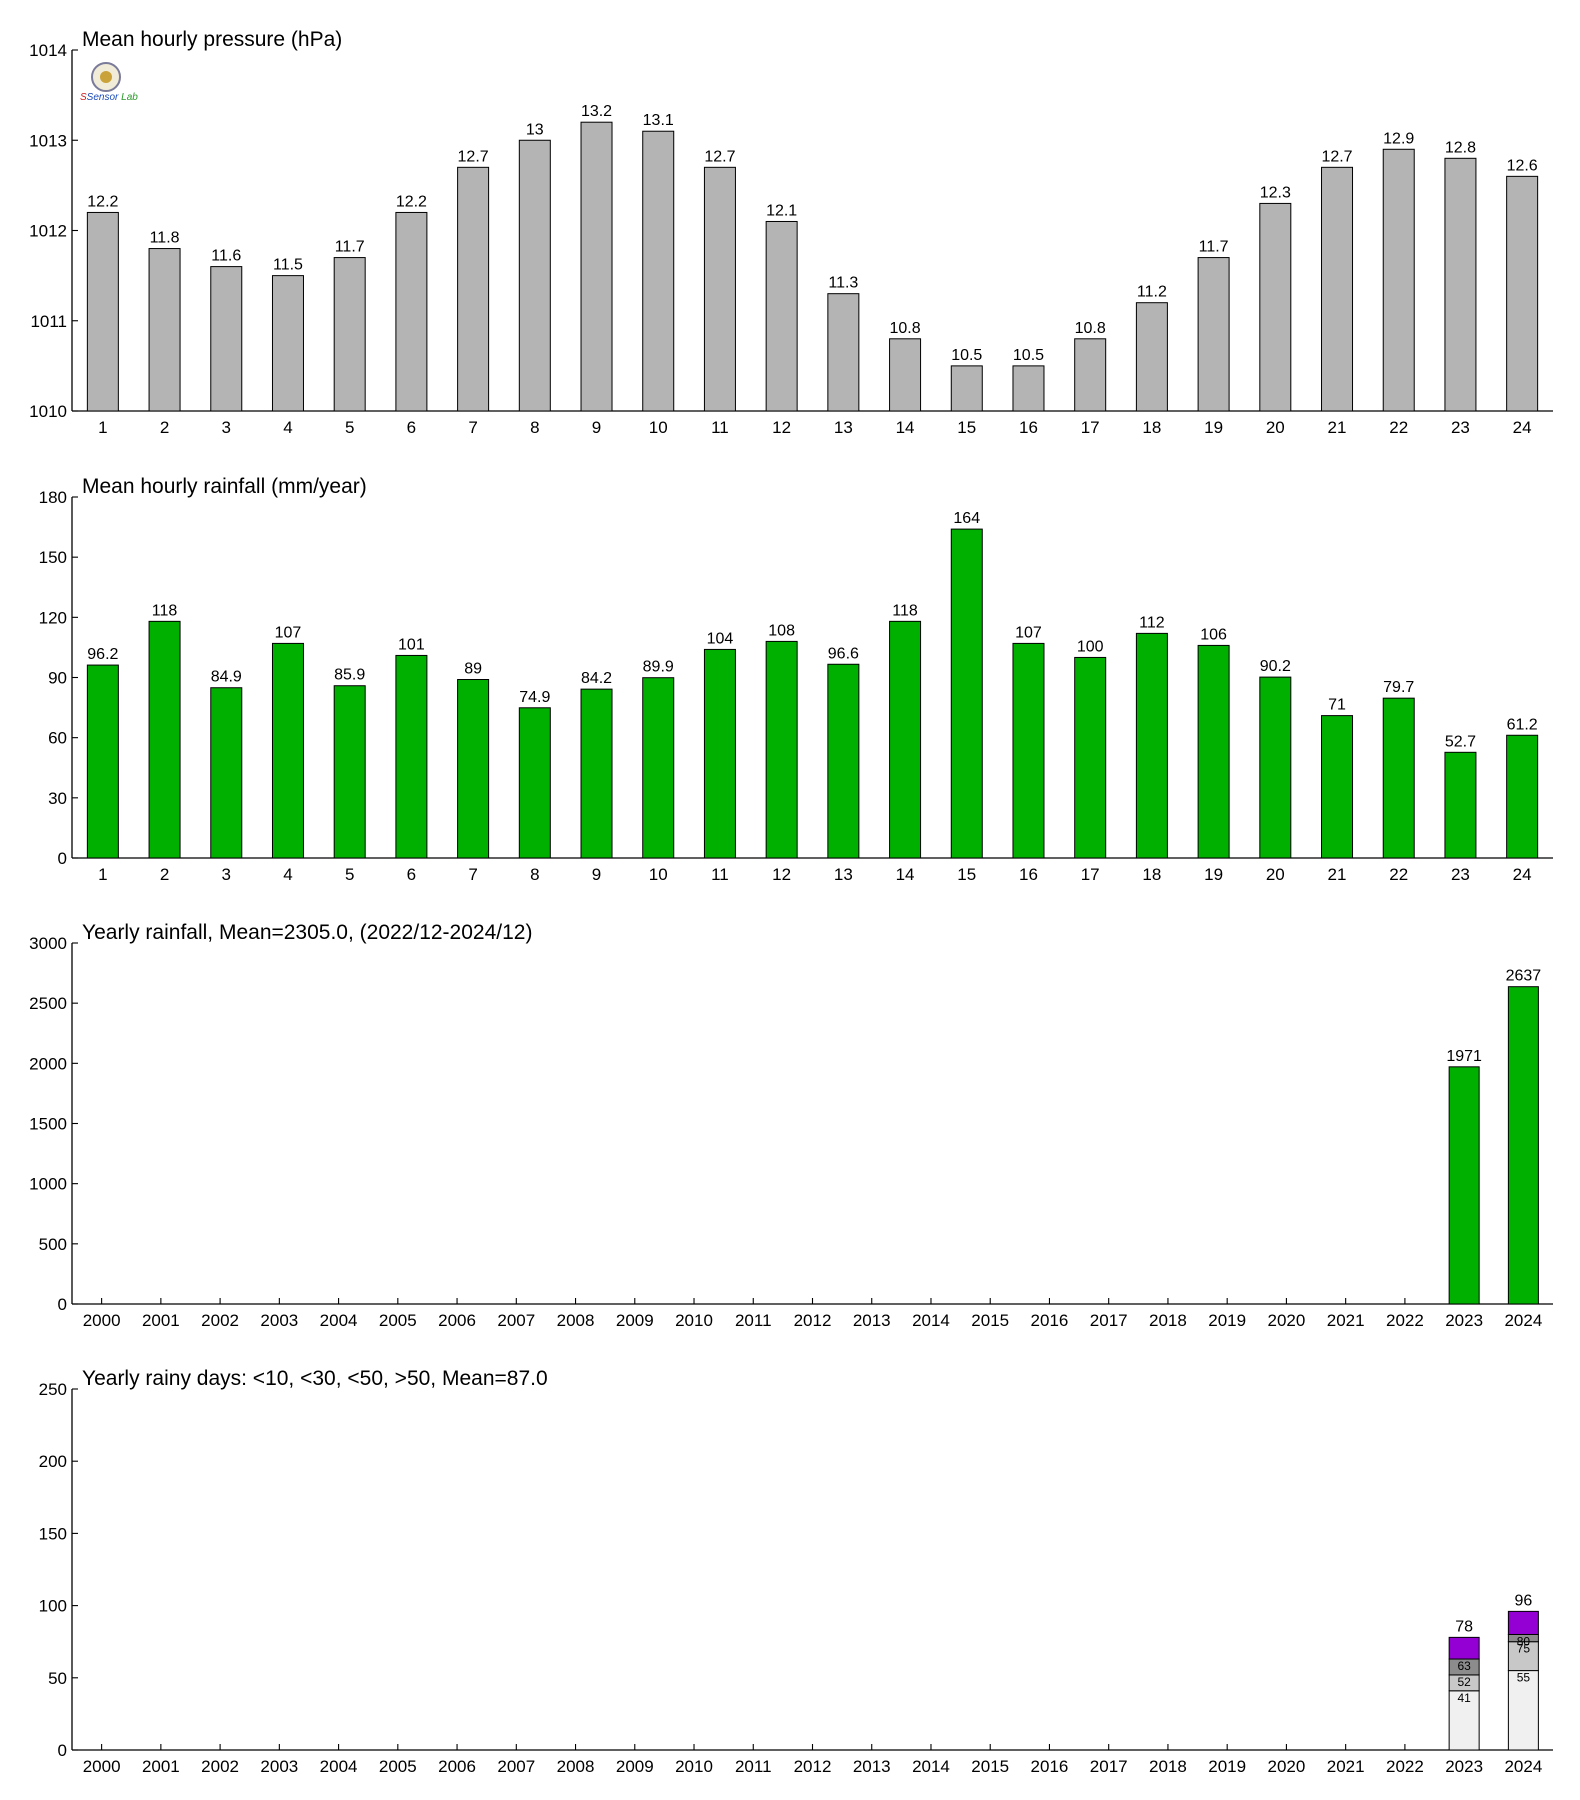 The height and width of the screenshot is (1800, 1580). I want to click on bar-value-label: 10.5, so click(1028, 355).